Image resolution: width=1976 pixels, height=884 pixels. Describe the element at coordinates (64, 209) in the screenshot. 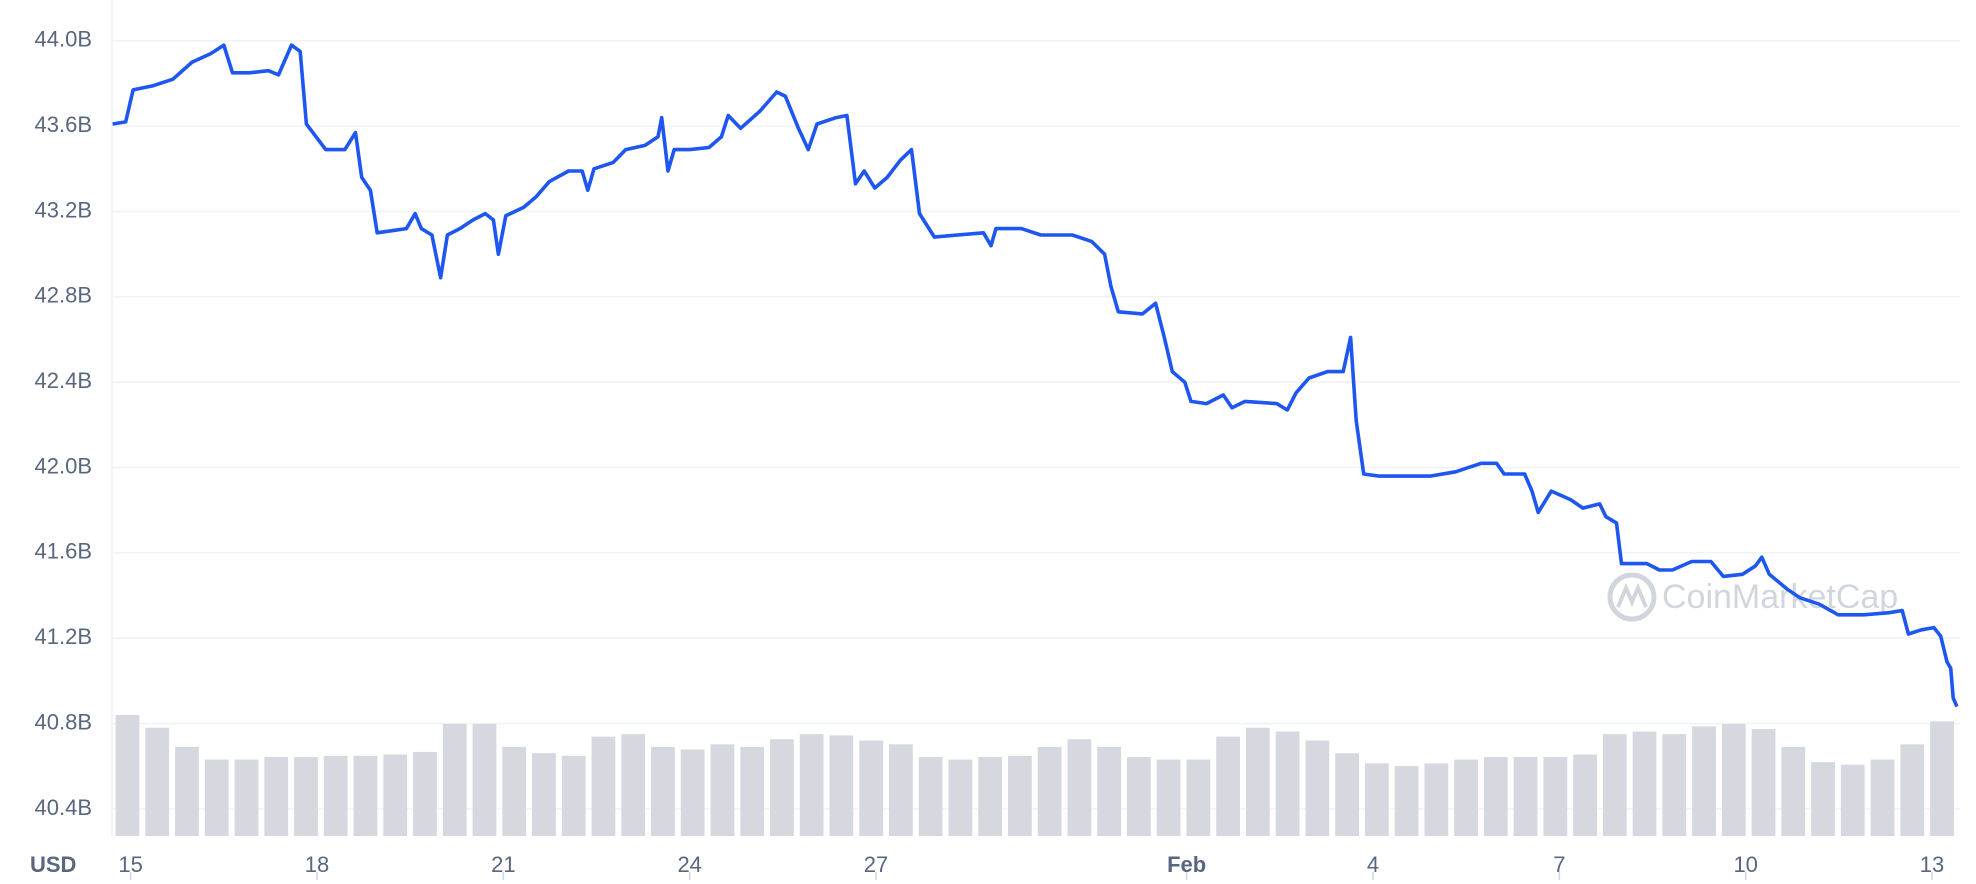

I see `y-tick-label: 43.2B` at that location.